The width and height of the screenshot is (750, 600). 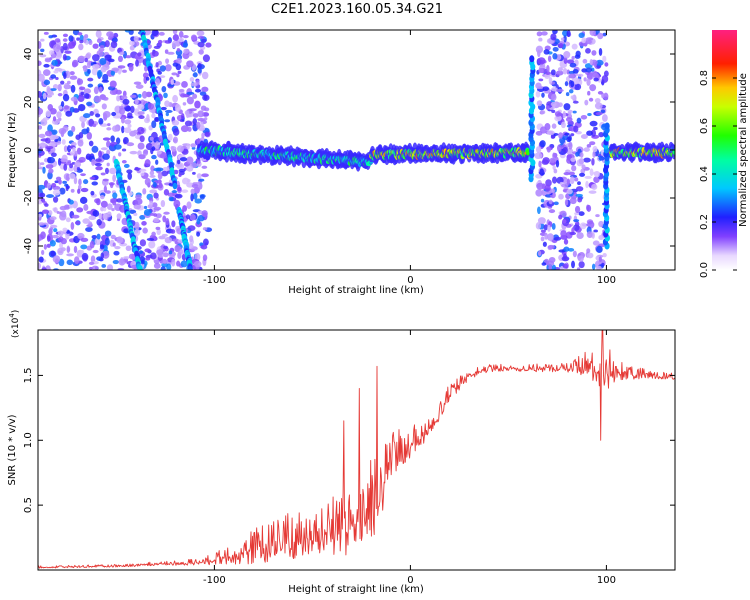 I want to click on colorbar-tick-label: 0.4, so click(x=704, y=174).